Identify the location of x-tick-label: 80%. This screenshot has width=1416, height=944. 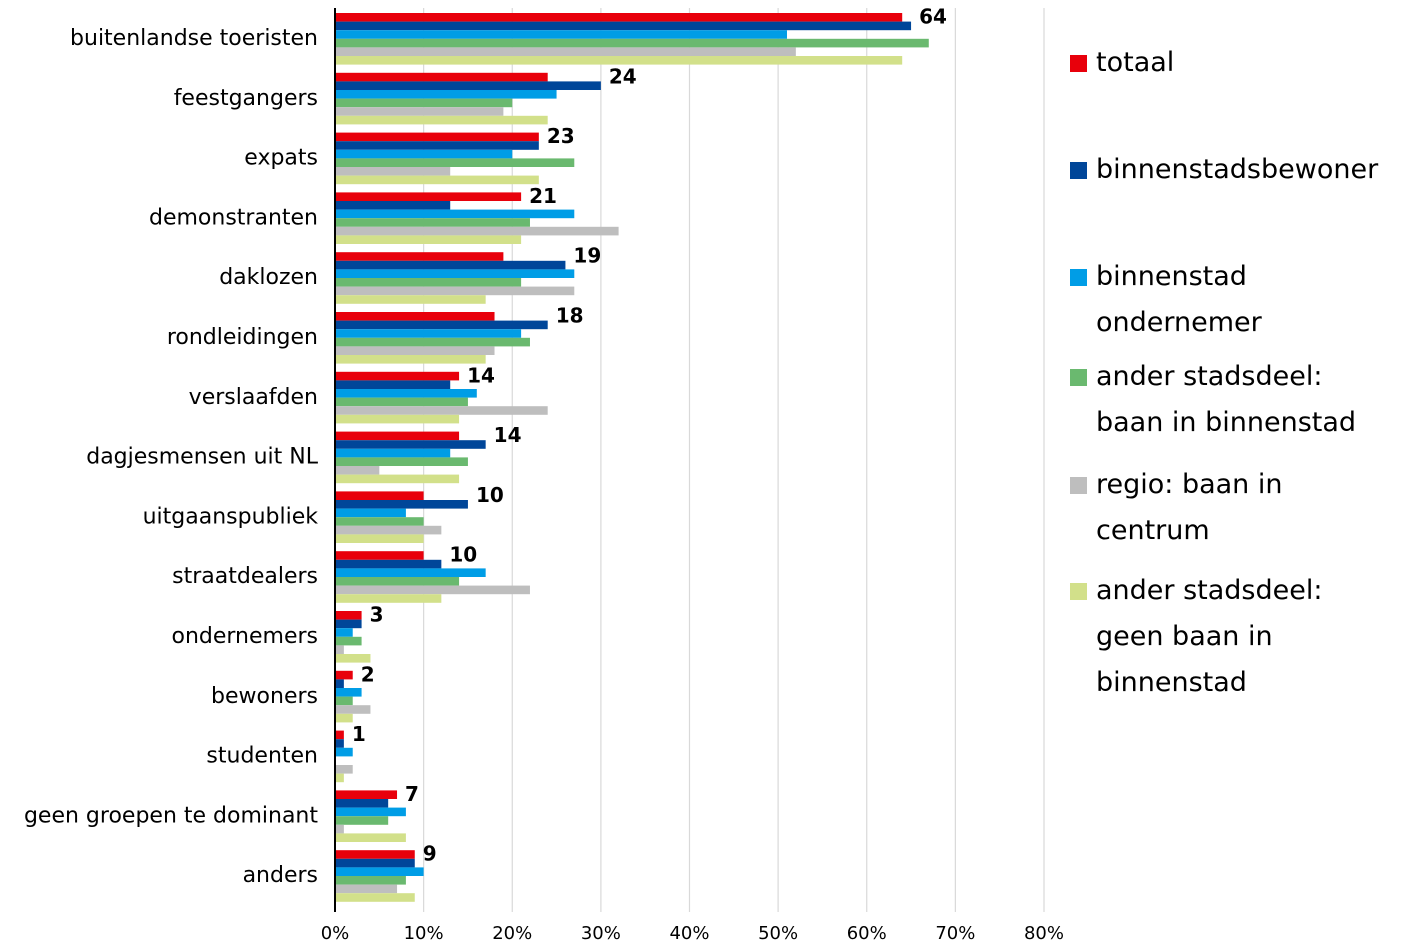
(1044, 933).